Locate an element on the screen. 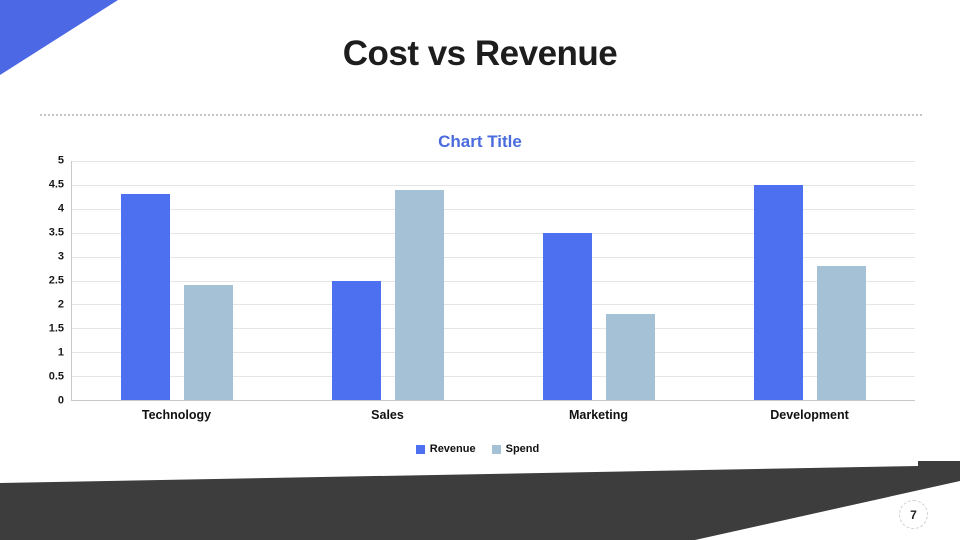  legend-item: Revenue is located at coordinates (445, 449).